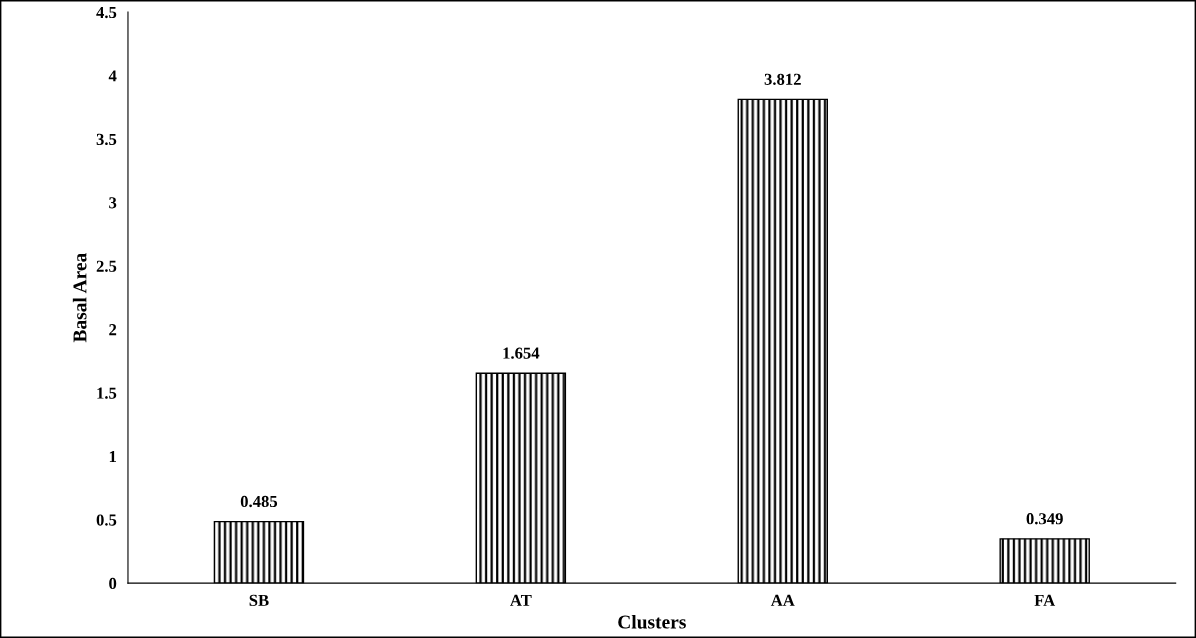 This screenshot has width=1196, height=638. What do you see at coordinates (79, 297) in the screenshot?
I see `y-axis-title: Basal Area` at bounding box center [79, 297].